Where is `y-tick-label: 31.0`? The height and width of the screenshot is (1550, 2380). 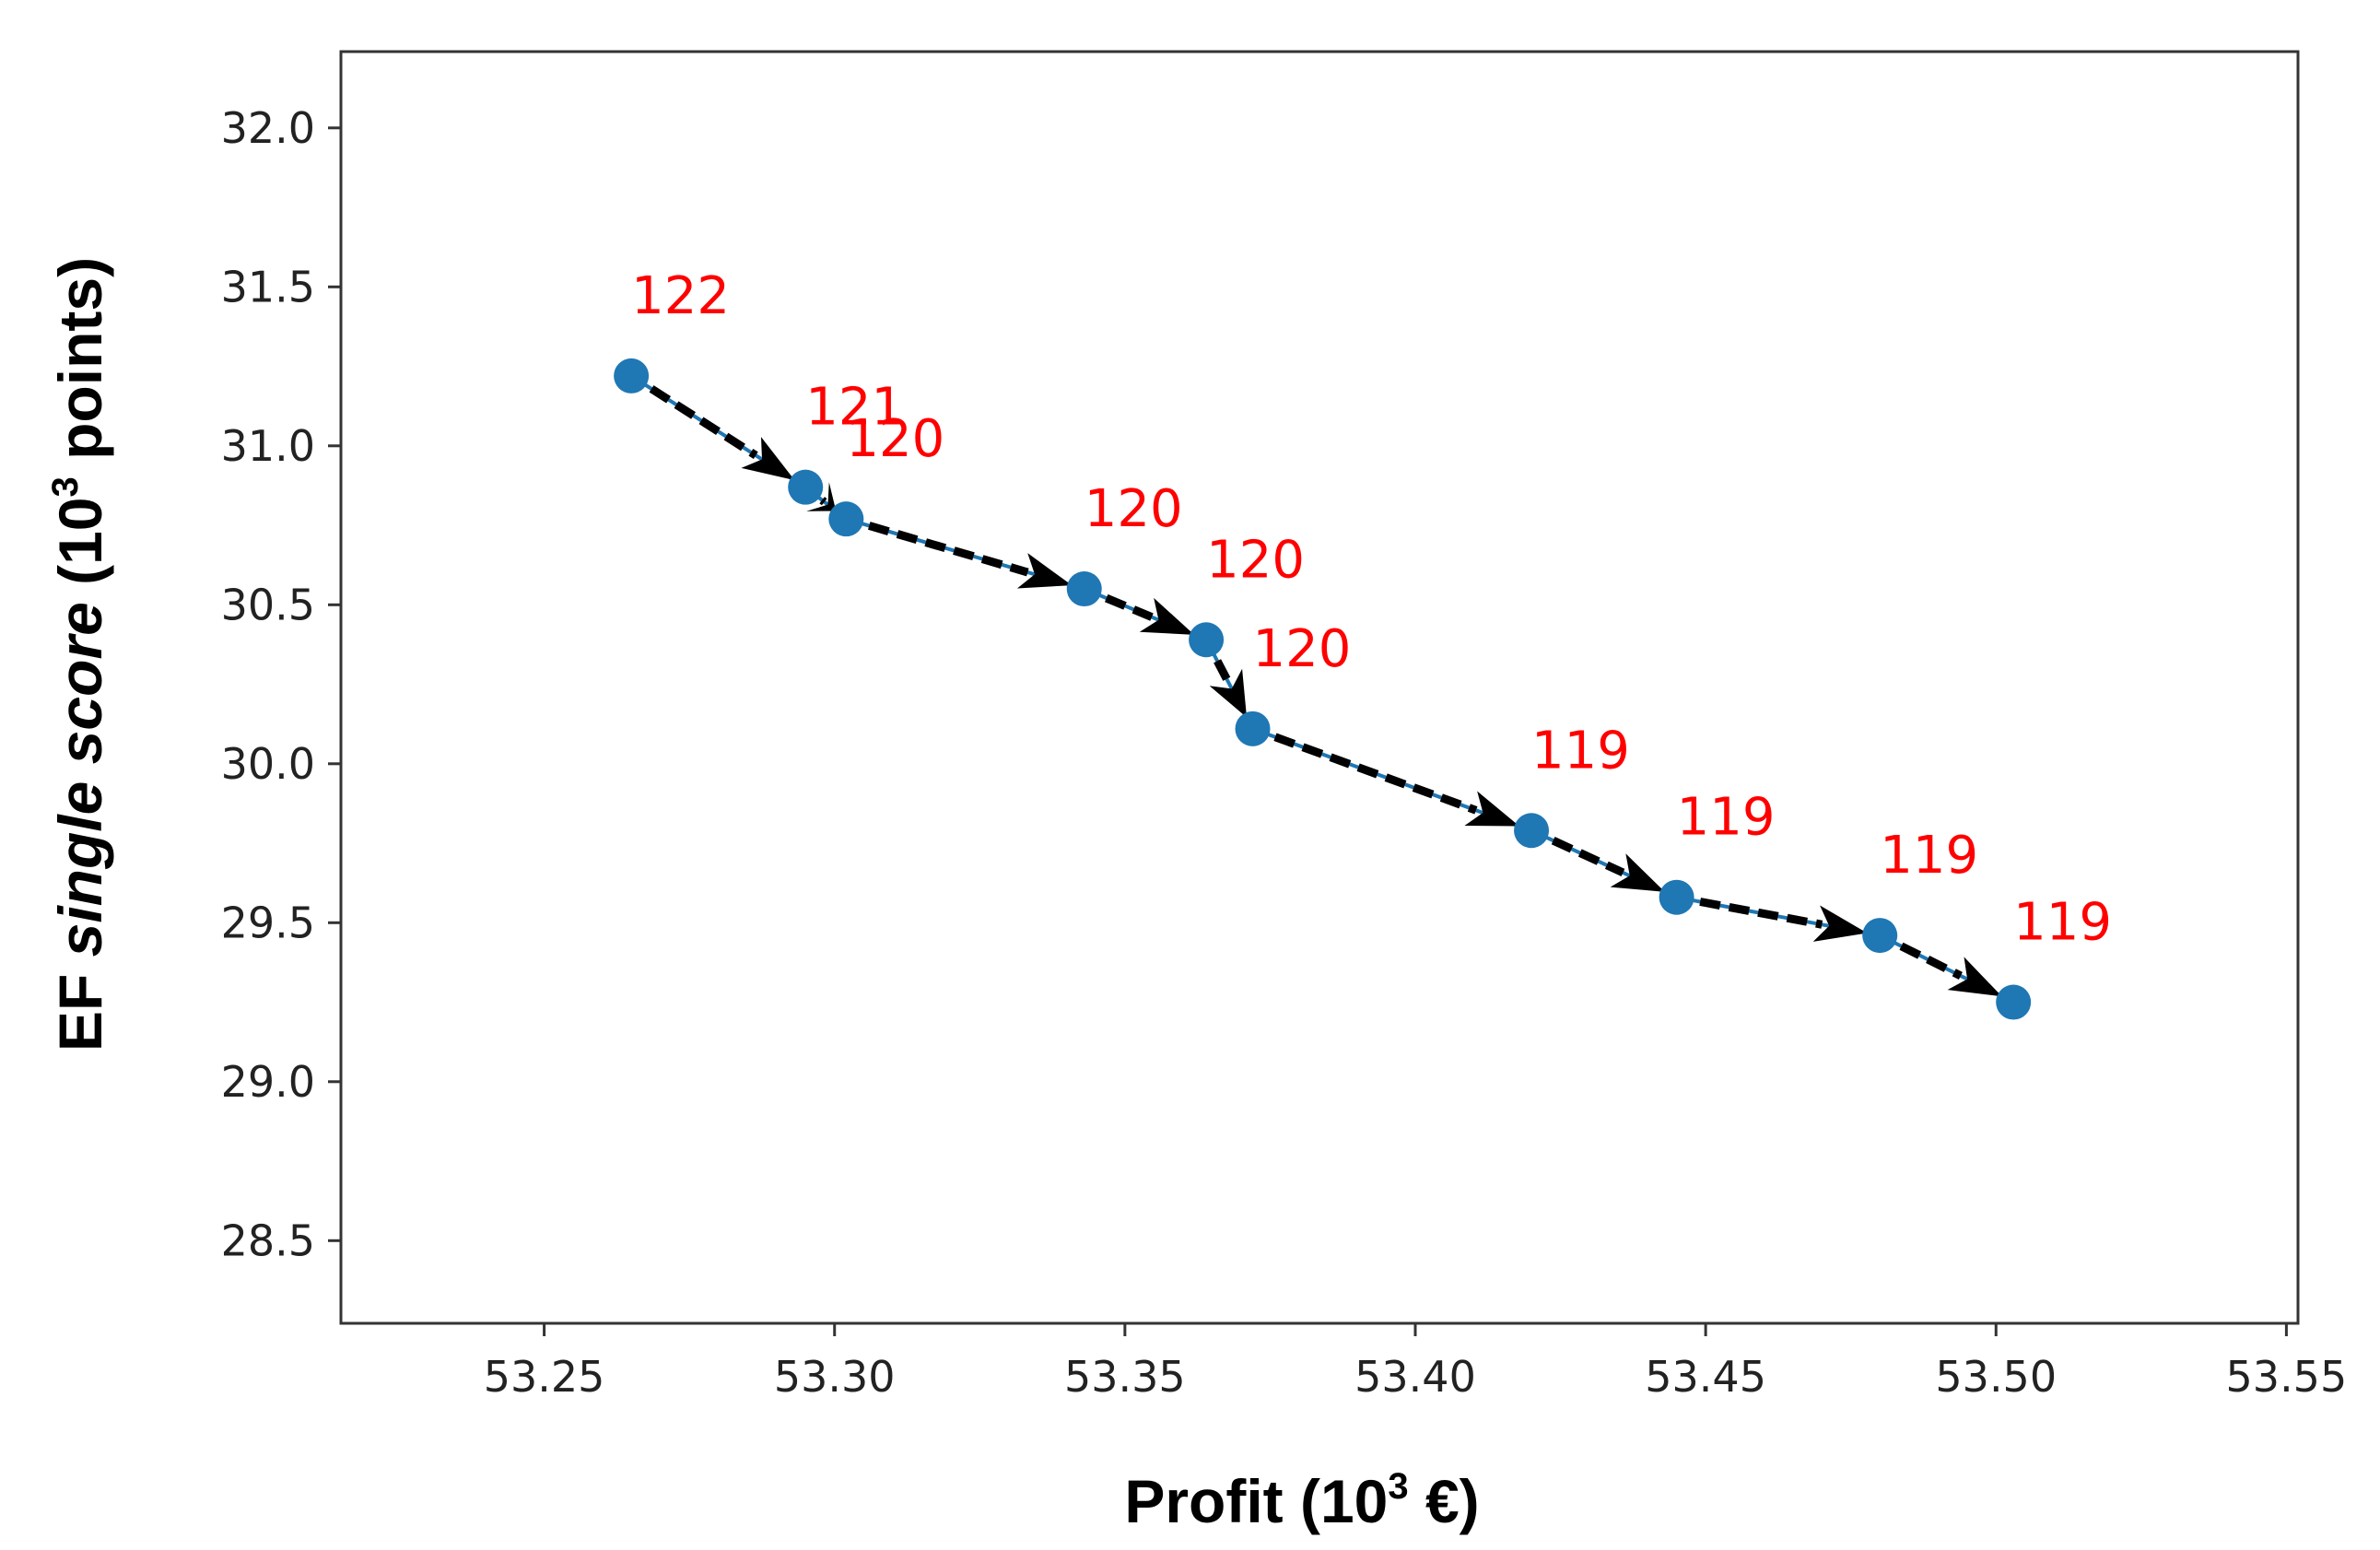
y-tick-label: 31.0 is located at coordinates (268, 446).